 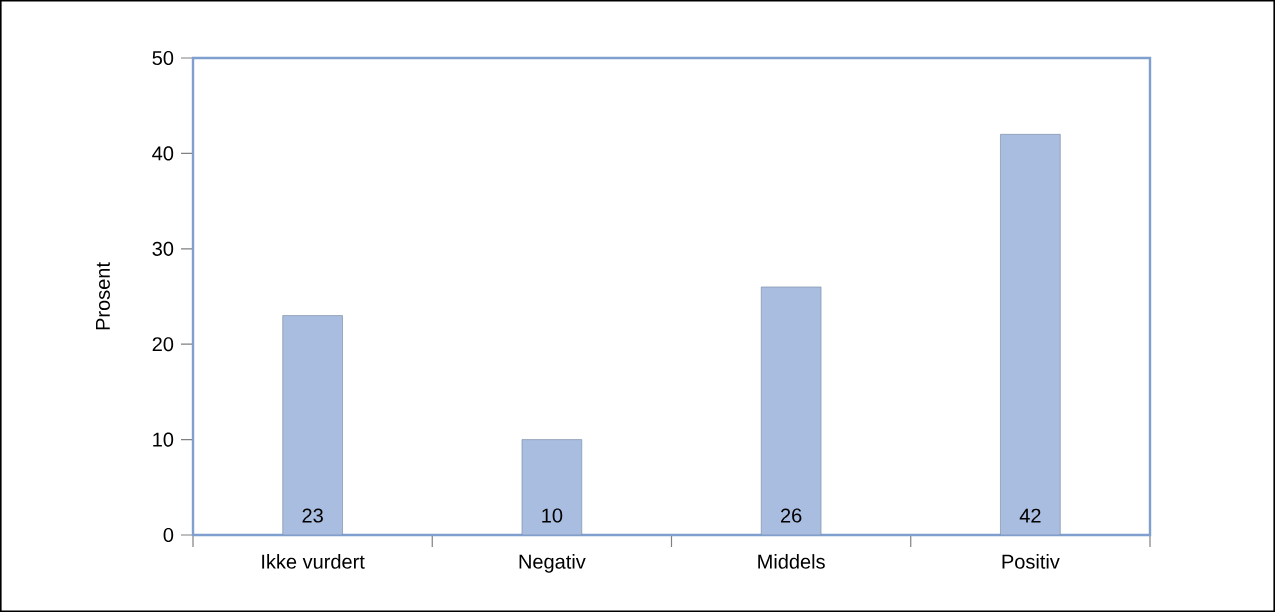 What do you see at coordinates (791, 515) in the screenshot?
I see `data-label: 26` at bounding box center [791, 515].